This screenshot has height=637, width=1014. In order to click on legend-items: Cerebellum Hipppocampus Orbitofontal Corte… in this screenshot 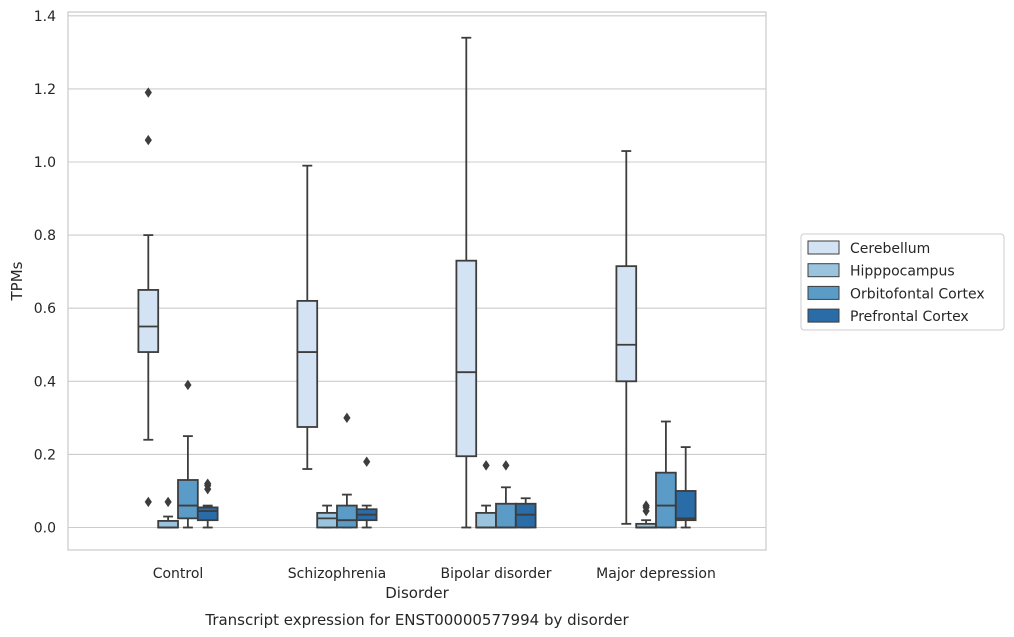, I will do `click(896, 282)`.